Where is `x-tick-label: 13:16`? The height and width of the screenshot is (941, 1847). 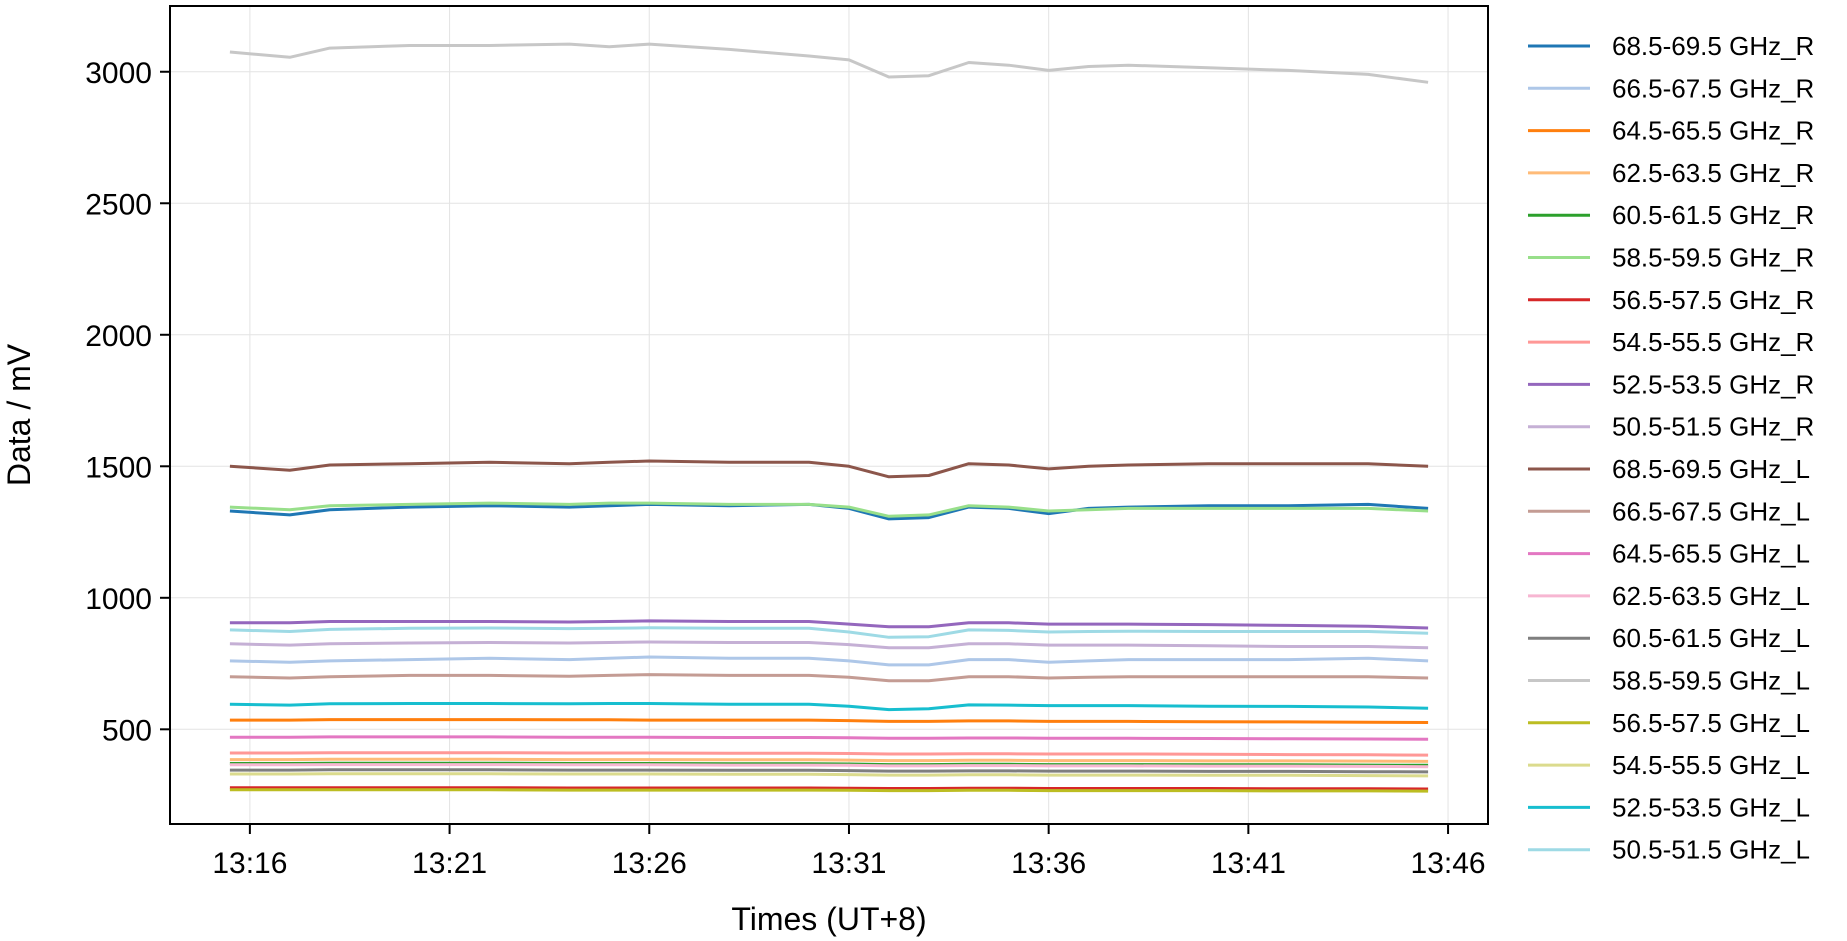 x-tick-label: 13:16 is located at coordinates (249, 863).